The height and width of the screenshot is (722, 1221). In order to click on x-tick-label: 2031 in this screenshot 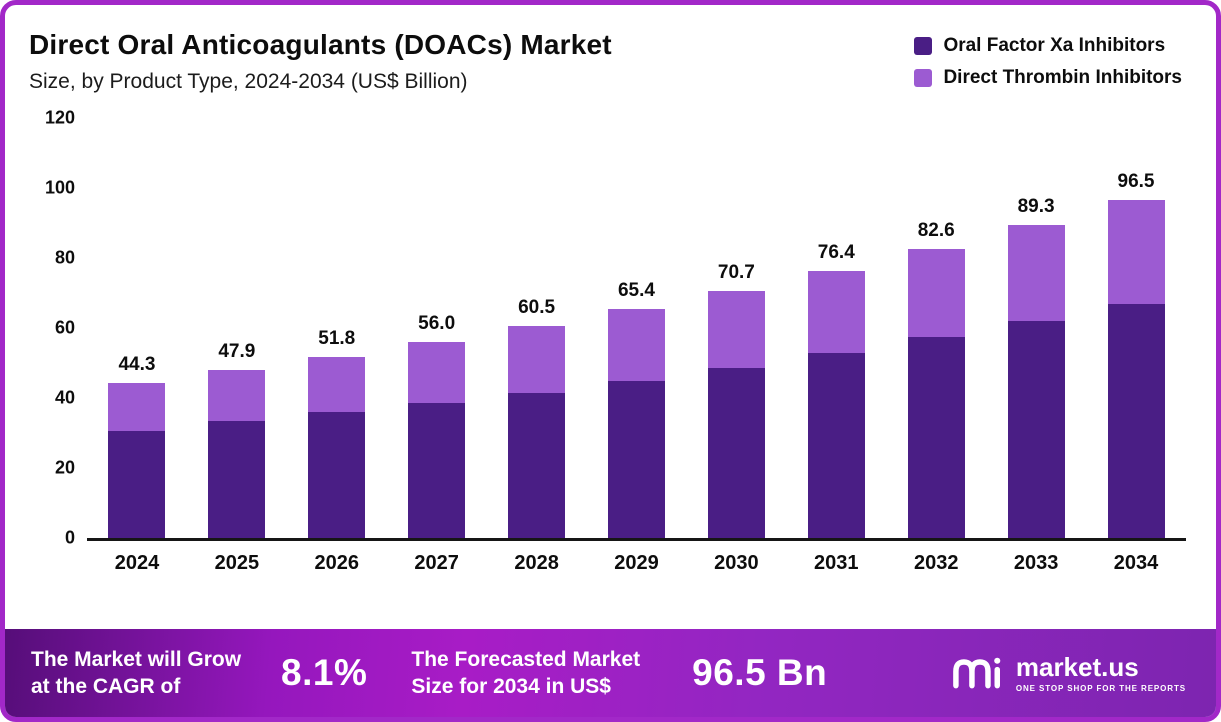, I will do `click(836, 563)`.